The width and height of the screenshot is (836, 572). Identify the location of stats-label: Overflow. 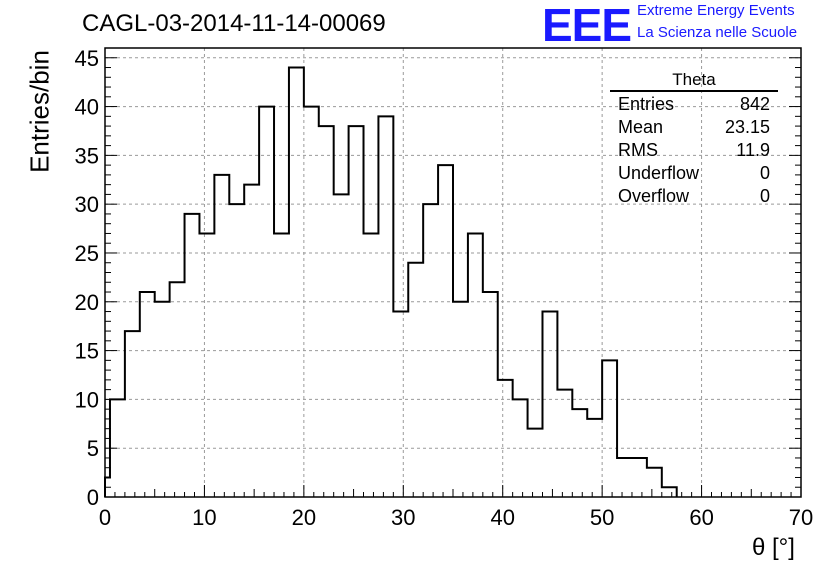
(654, 196).